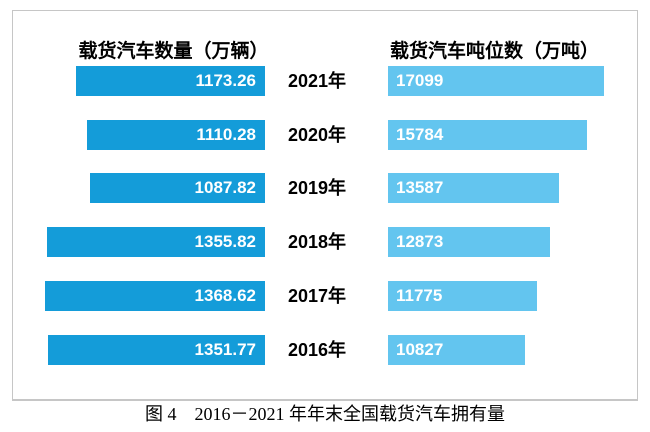 The width and height of the screenshot is (650, 432). Describe the element at coordinates (488, 134) in the screenshot. I see `right-value-bar: 15784` at that location.